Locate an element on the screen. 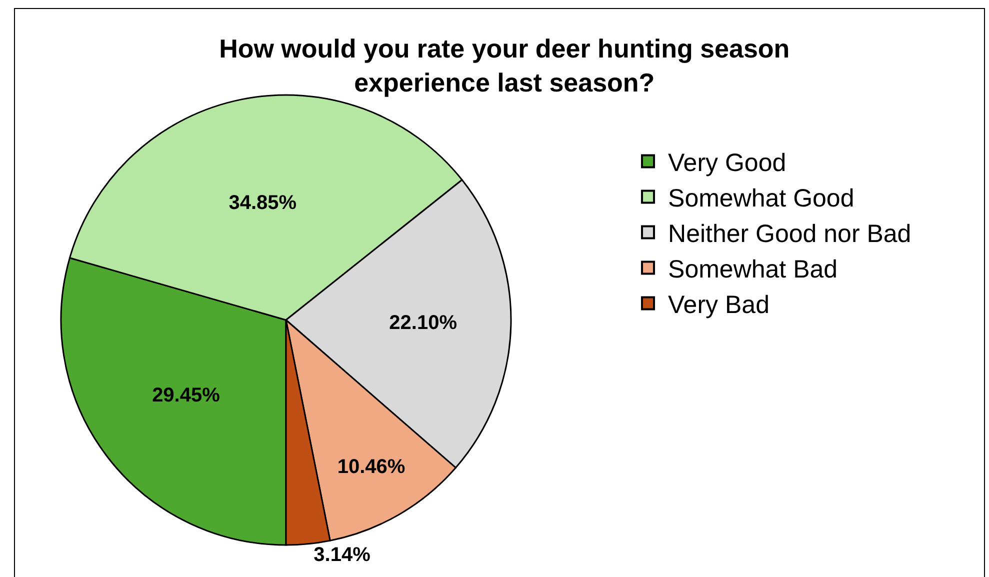 The image size is (989, 577). legend-label: Somewhat Good is located at coordinates (761, 198).